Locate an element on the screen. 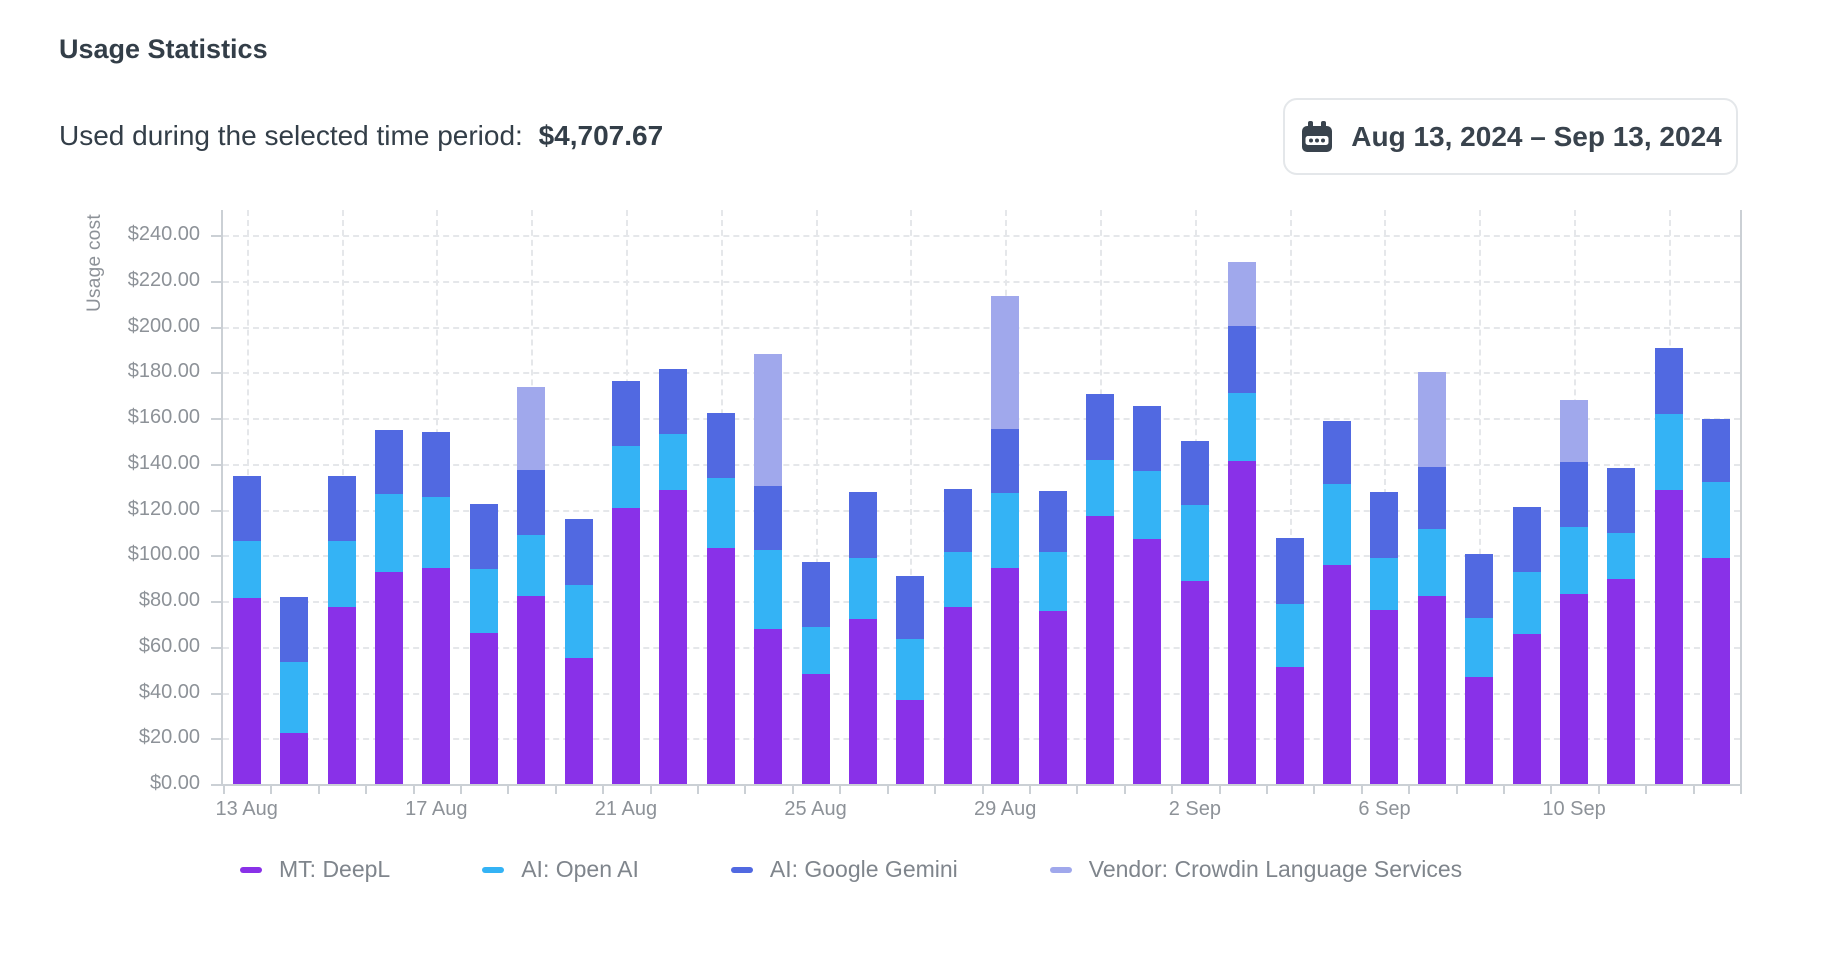 This screenshot has height=954, width=1839. y-axis-tick-label: $20.00 is located at coordinates (169, 737).